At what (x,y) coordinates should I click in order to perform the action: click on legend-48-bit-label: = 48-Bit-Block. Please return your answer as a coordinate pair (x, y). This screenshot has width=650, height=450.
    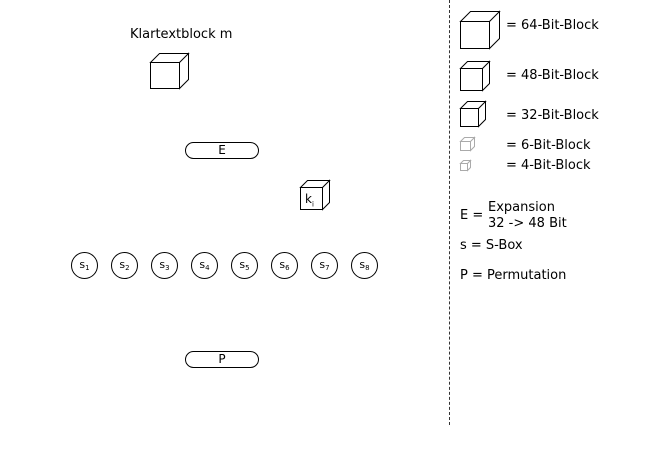
    Looking at the image, I should click on (552, 75).